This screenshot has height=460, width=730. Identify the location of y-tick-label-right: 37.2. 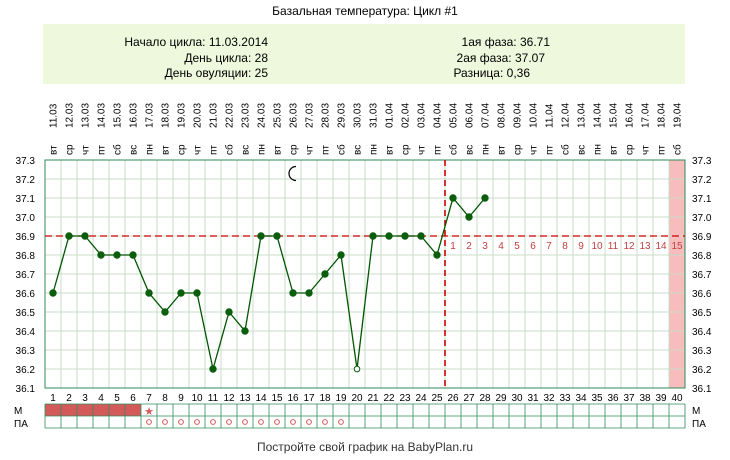
(702, 180).